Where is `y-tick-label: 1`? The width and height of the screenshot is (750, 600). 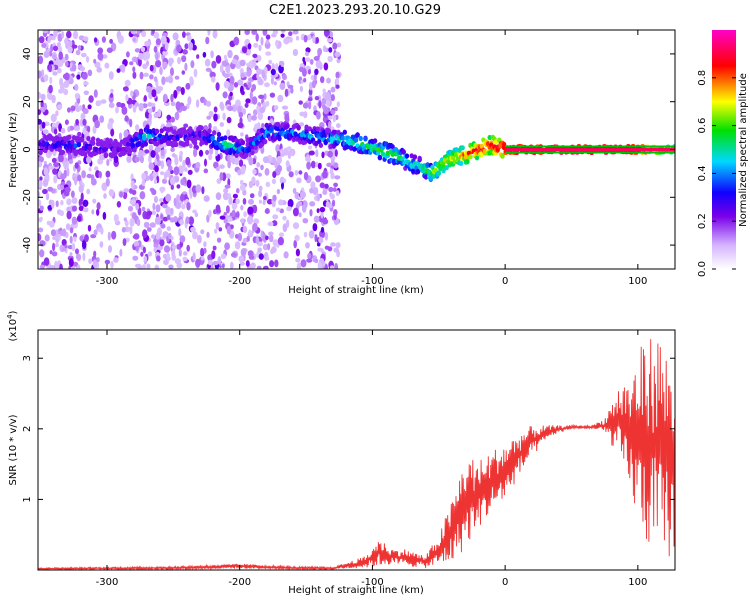 y-tick-label: 1 is located at coordinates (27, 499).